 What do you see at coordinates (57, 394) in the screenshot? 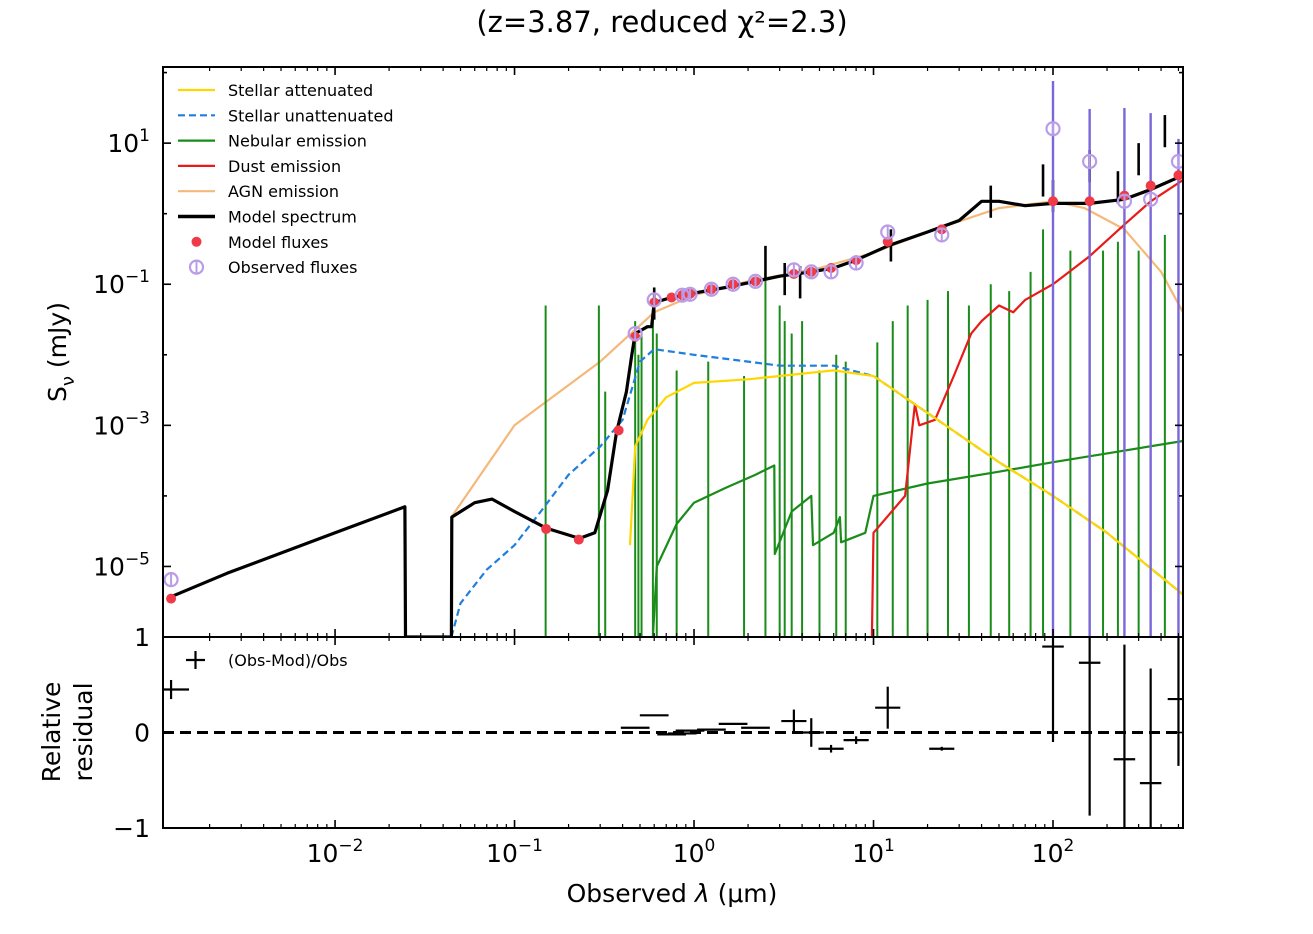
I see `y-label-s: S` at bounding box center [57, 394].